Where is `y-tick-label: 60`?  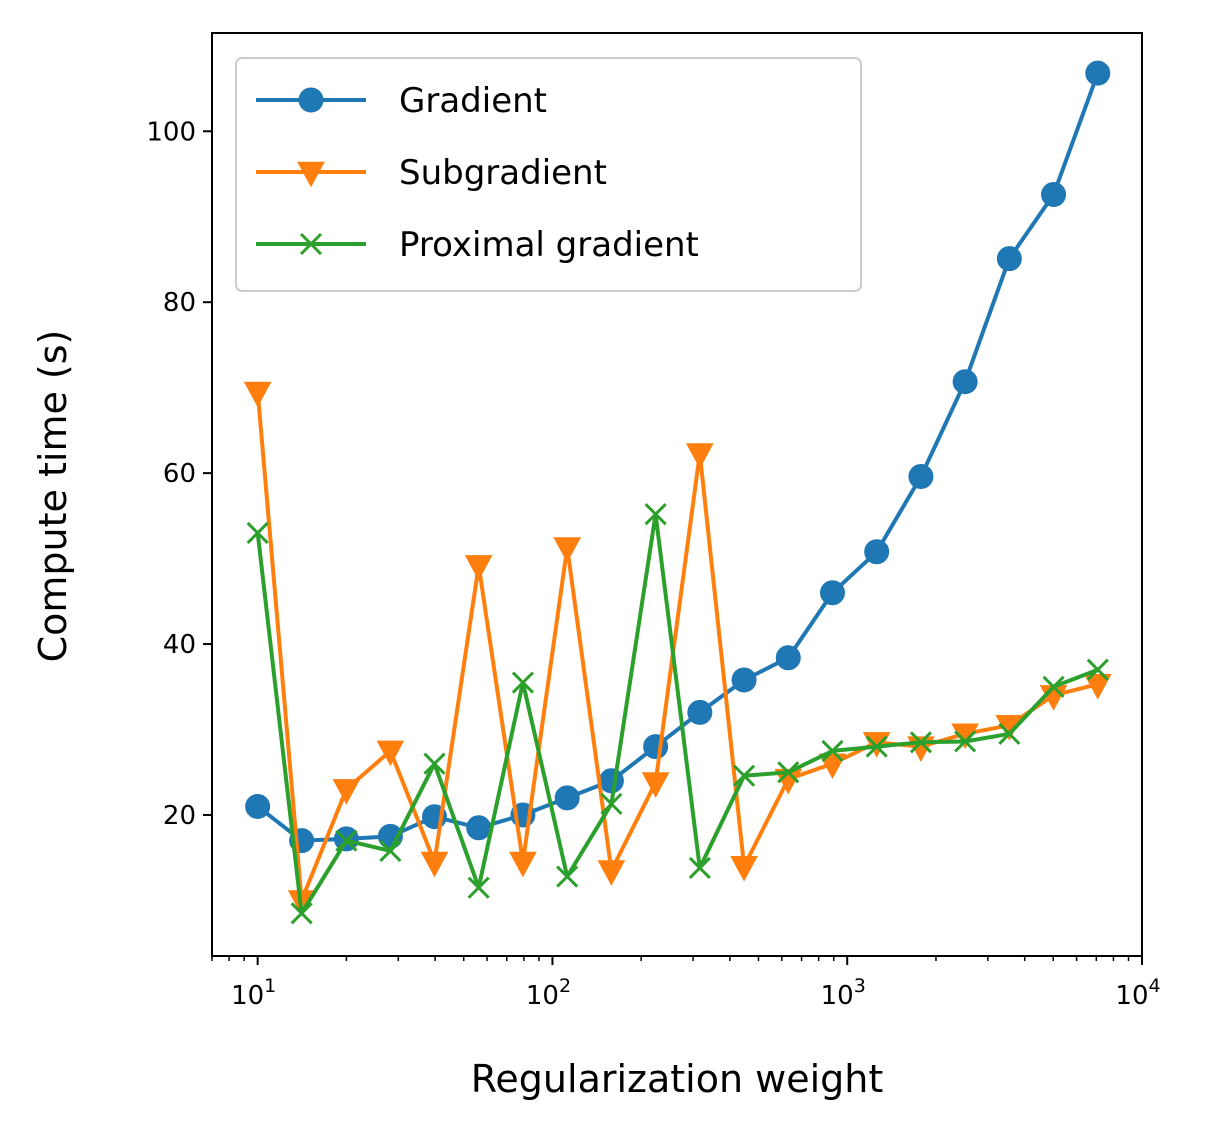
y-tick-label: 60 is located at coordinates (179, 474).